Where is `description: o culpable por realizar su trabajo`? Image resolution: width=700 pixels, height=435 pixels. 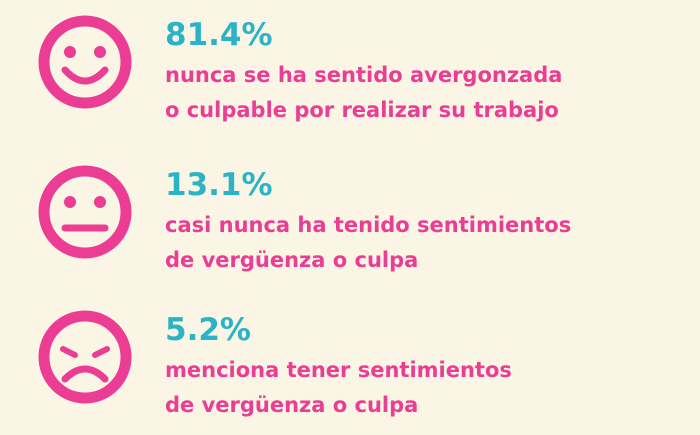 description: o culpable por realizar su trabajo is located at coordinates (362, 110).